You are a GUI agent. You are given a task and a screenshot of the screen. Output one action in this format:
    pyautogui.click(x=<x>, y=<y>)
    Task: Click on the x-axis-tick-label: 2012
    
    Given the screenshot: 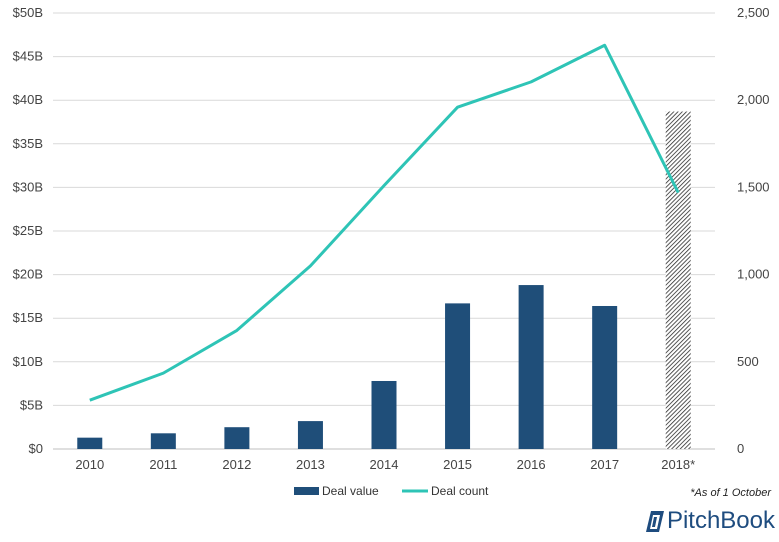 What is the action you would take?
    pyautogui.click(x=236, y=464)
    